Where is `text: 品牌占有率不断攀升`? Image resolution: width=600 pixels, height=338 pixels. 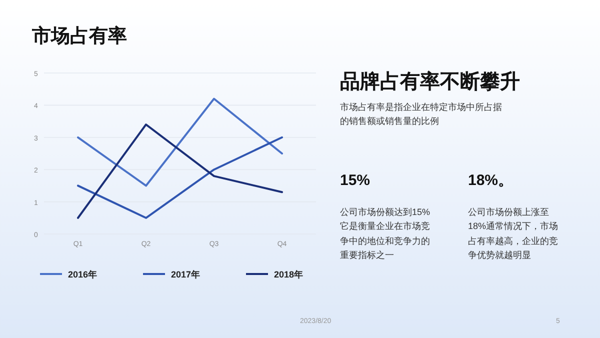 text: 品牌占有率不断攀升 is located at coordinates (430, 82).